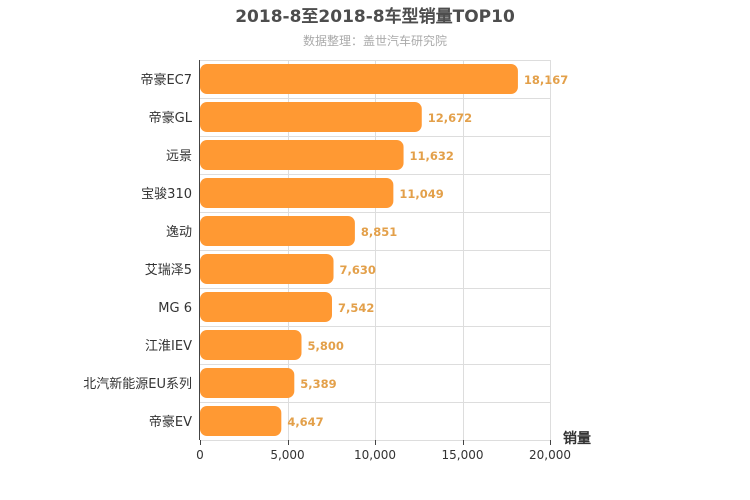 This screenshot has height=500, width=750. What do you see at coordinates (305, 422) in the screenshot?
I see `value-label: 4,647` at bounding box center [305, 422].